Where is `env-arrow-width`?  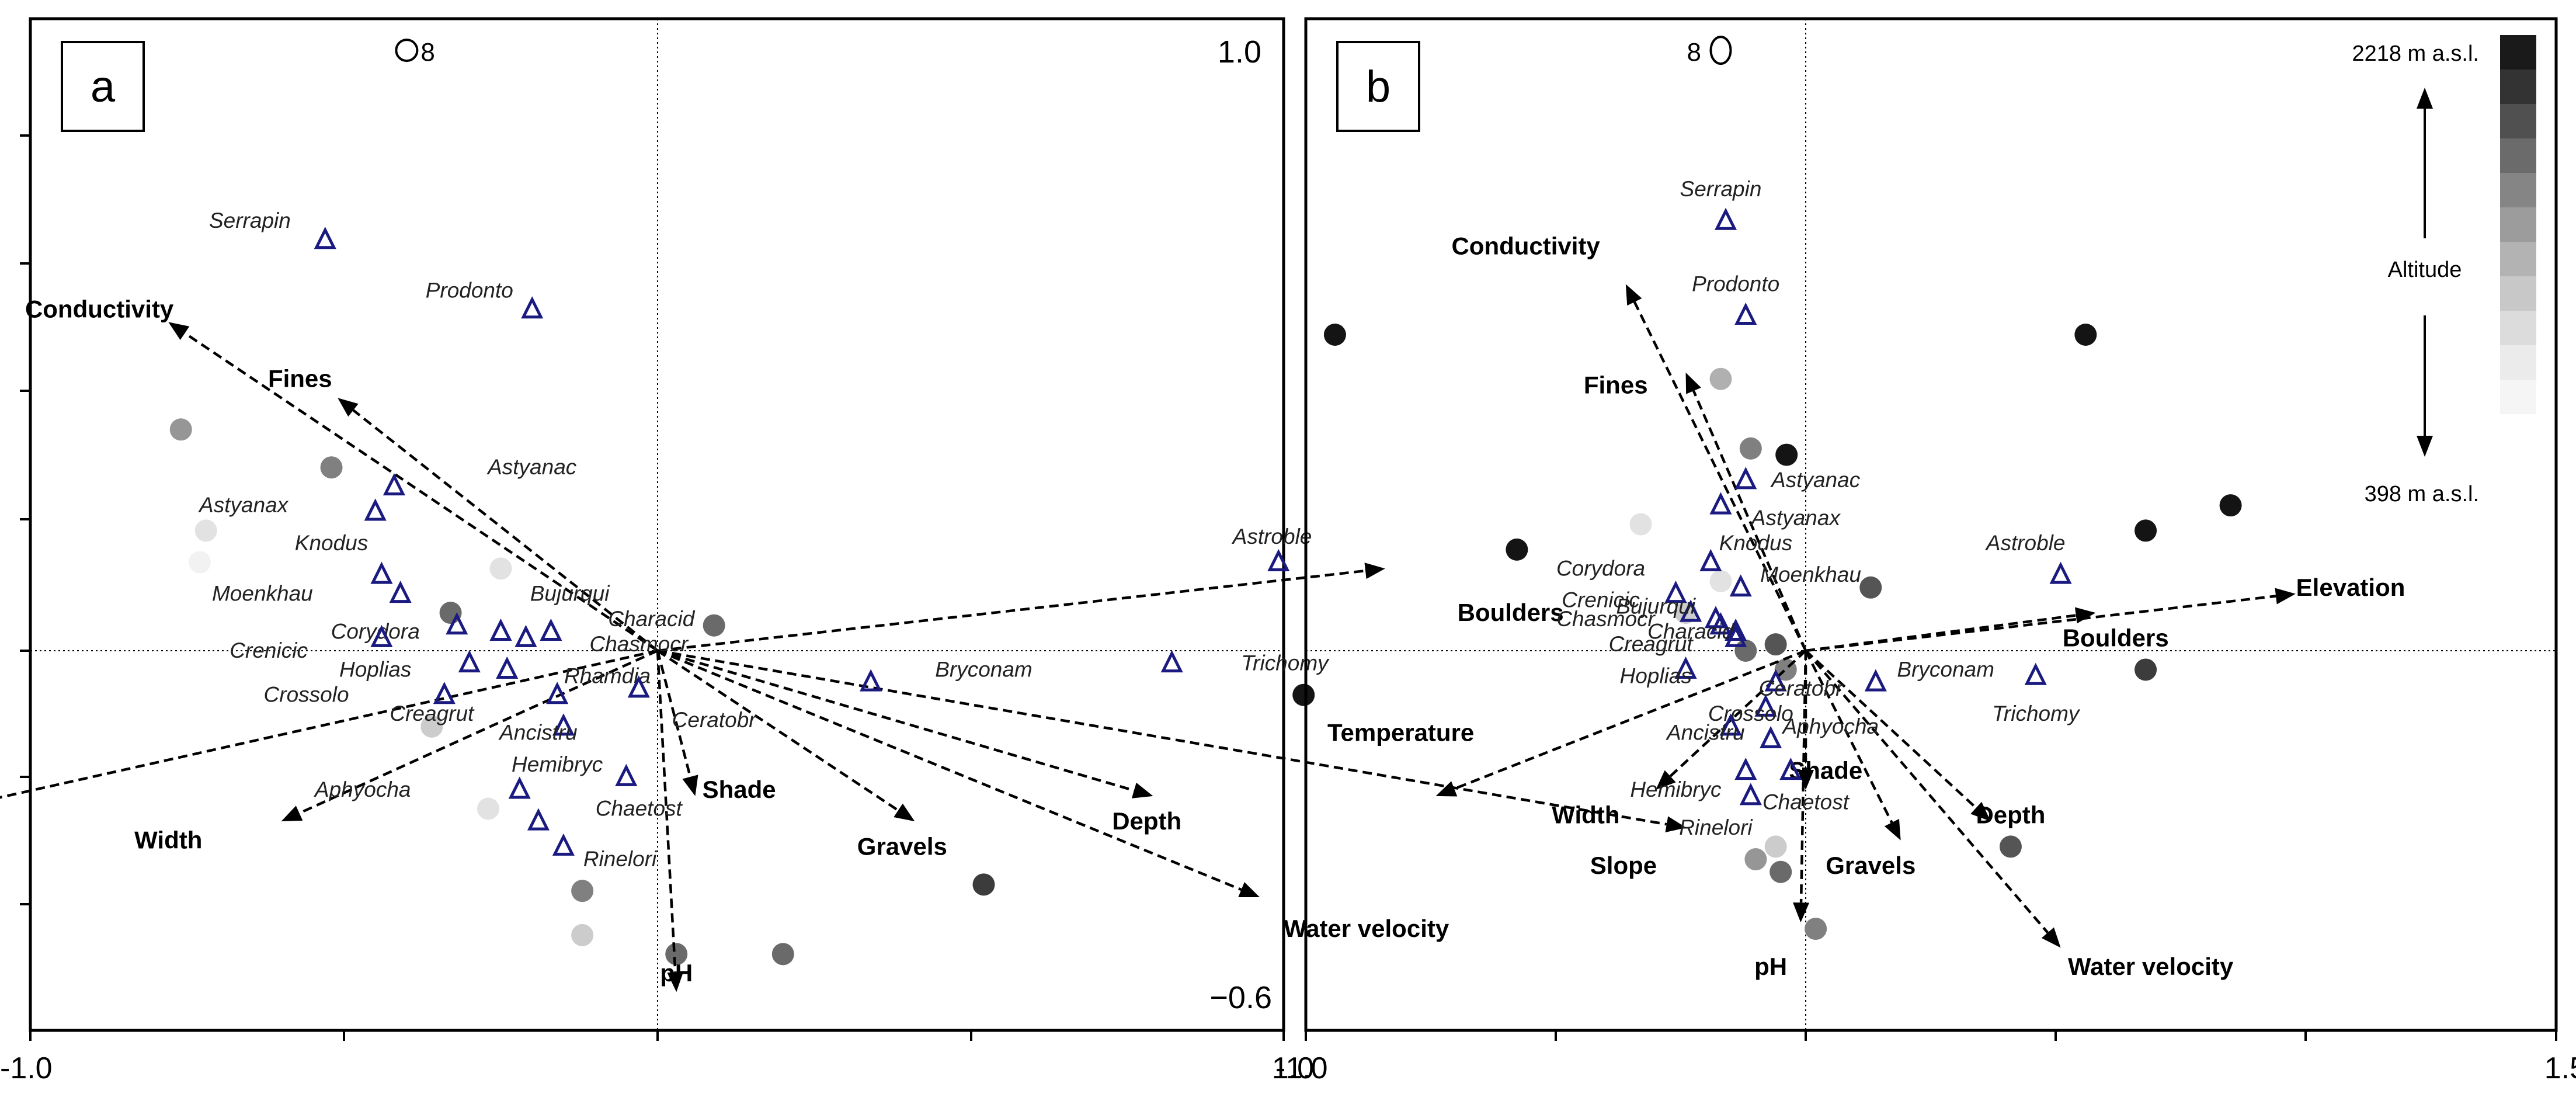
env-arrow-width is located at coordinates (478, 732).